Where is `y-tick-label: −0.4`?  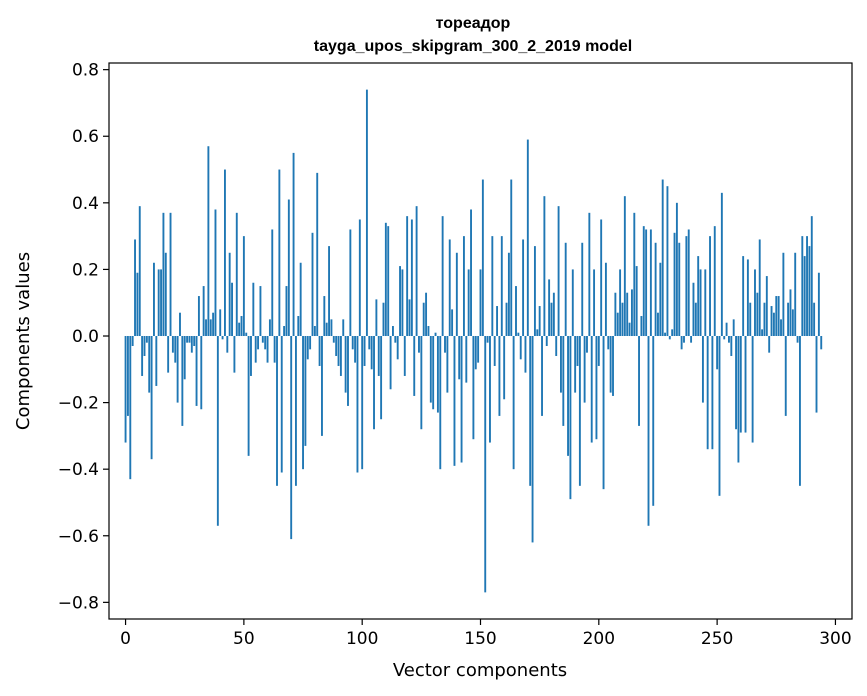
y-tick-label: −0.4 is located at coordinates (78, 470).